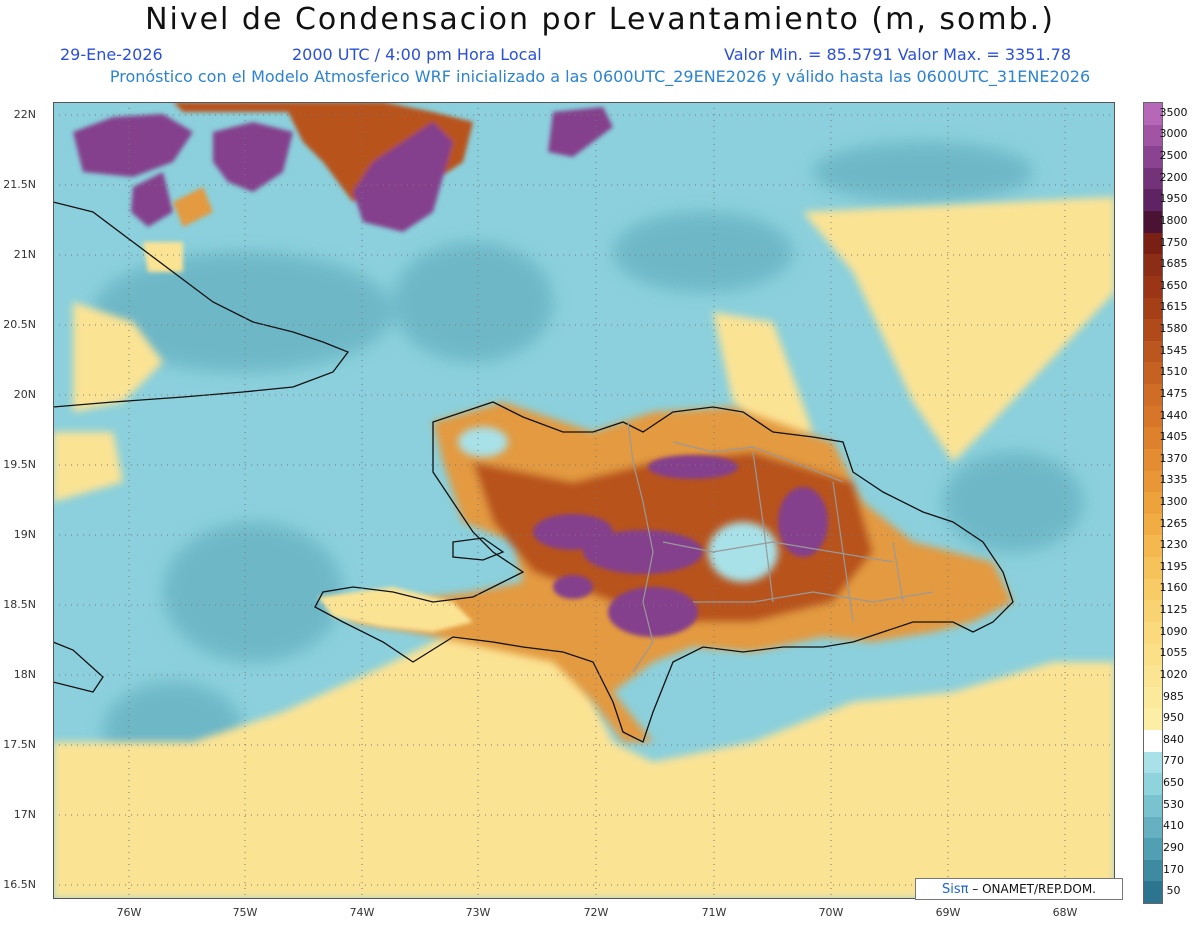  Describe the element at coordinates (1173, 674) in the screenshot. I see `legend-label: 1020` at that location.